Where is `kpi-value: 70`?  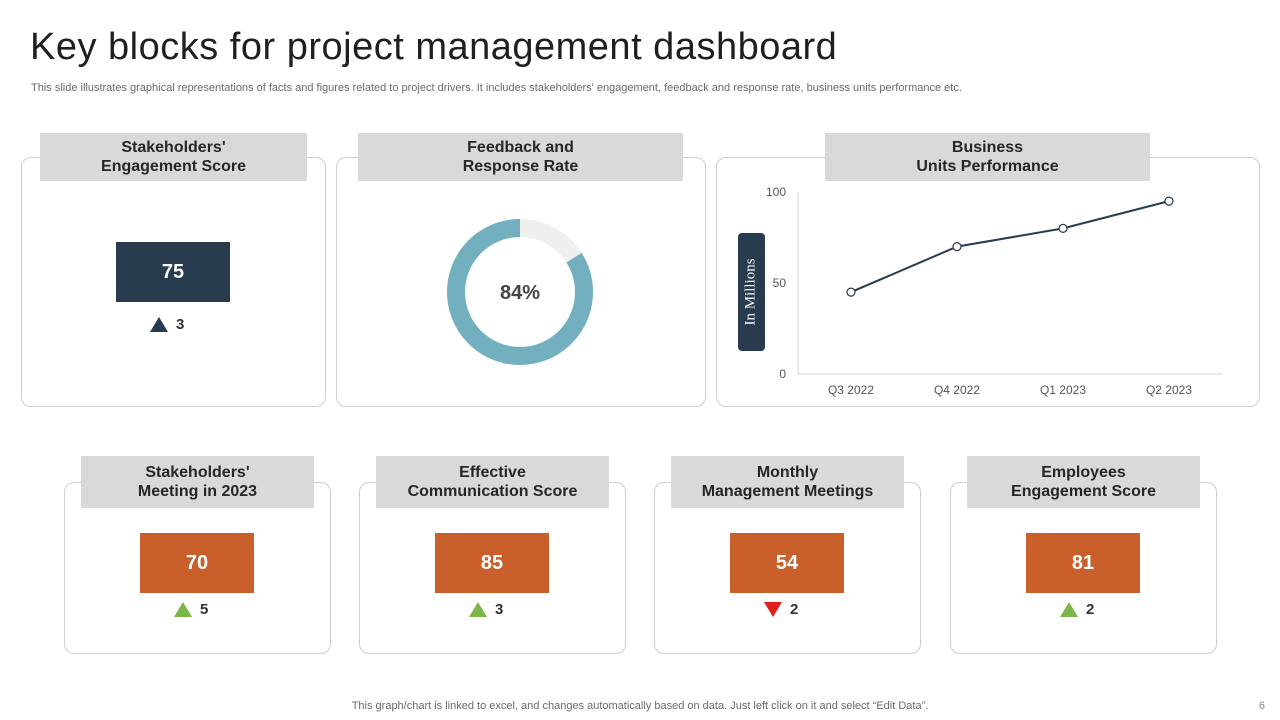 kpi-value: 70 is located at coordinates (197, 563).